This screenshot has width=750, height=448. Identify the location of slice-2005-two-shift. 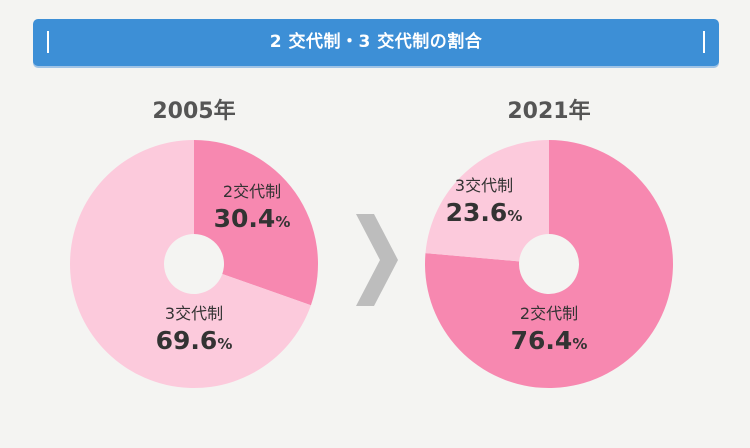
(256, 223).